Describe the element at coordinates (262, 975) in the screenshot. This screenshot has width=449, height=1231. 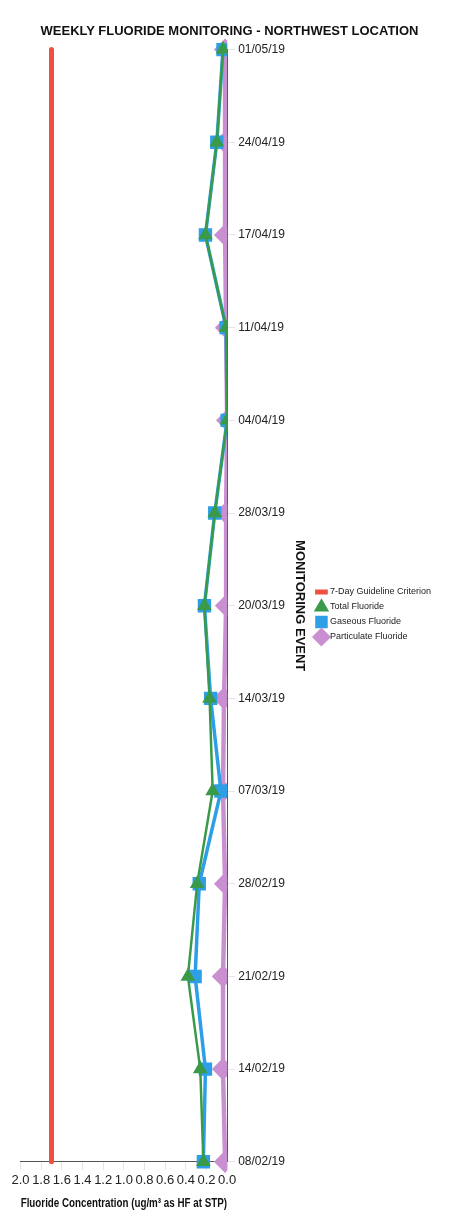
I see `y-tick-label: 21/02/19` at that location.